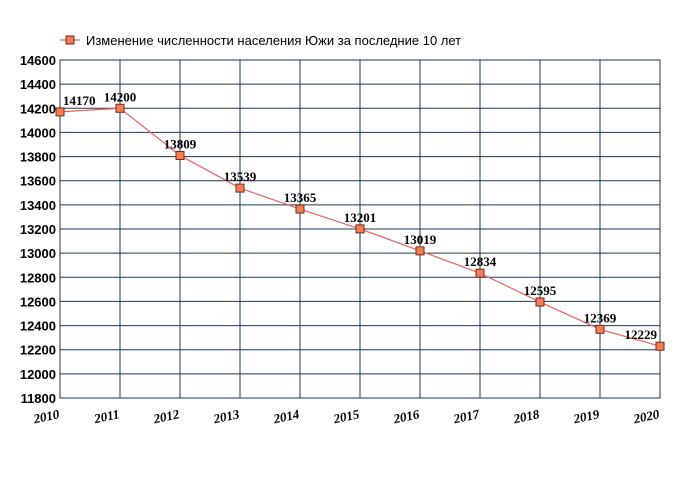 This screenshot has width=680, height=500. What do you see at coordinates (540, 290) in the screenshot?
I see `data-label: 12595` at bounding box center [540, 290].